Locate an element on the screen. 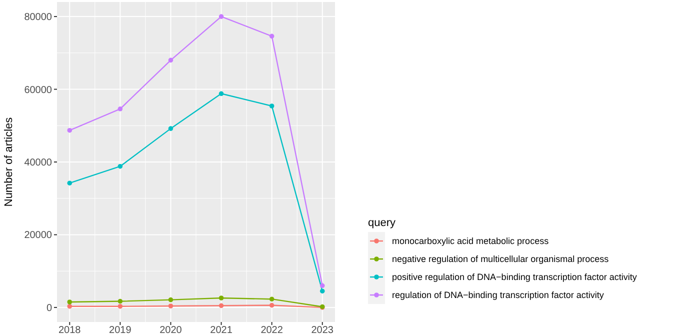  x-tick-label: 2023 is located at coordinates (322, 329).